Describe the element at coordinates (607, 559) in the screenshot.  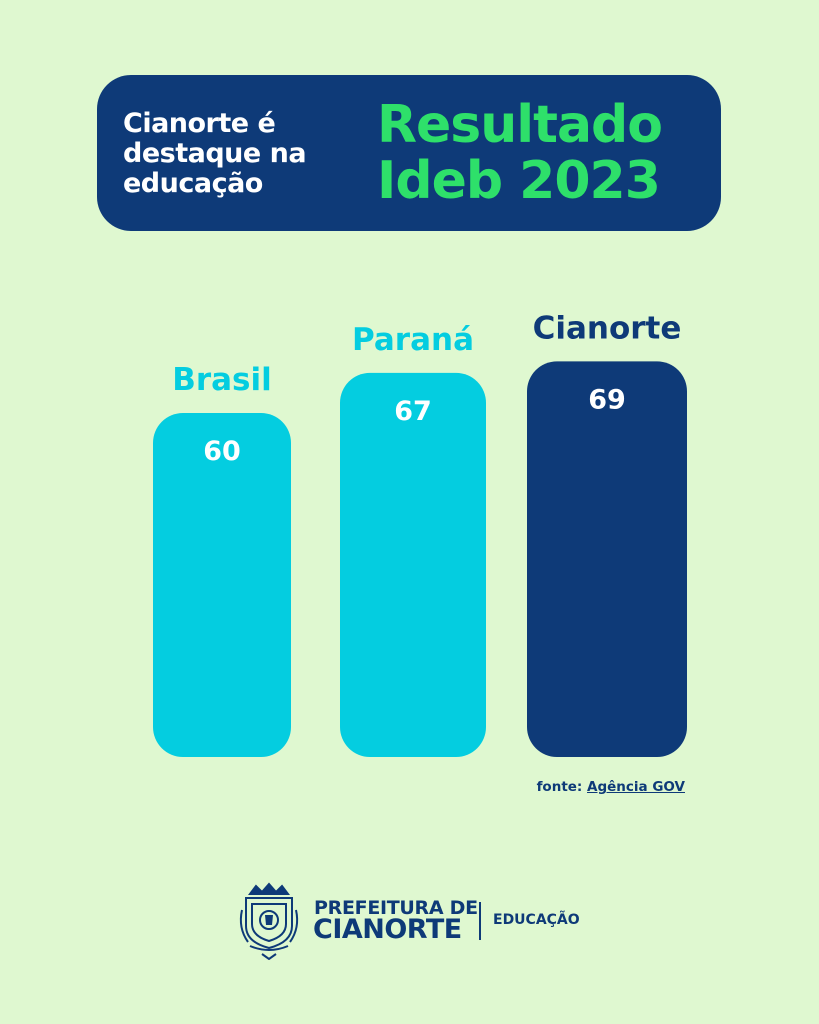
I see `bar-cianorte` at that location.